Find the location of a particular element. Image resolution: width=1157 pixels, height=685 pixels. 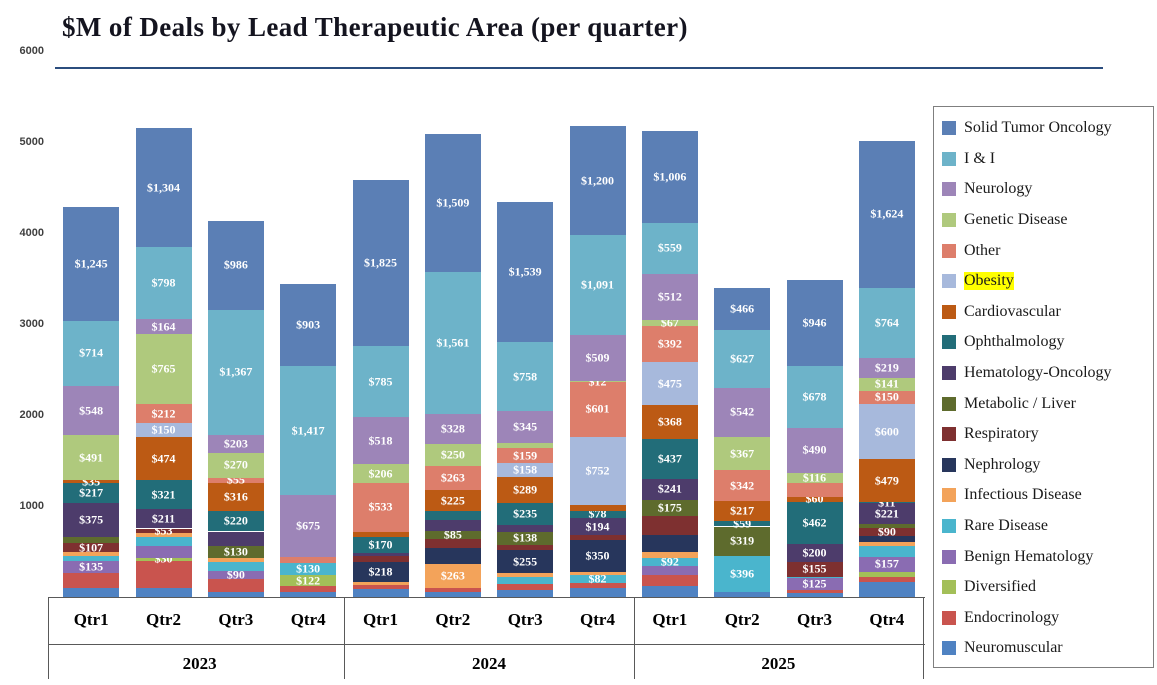

bar-segment: $1,825 is located at coordinates (380, 262).